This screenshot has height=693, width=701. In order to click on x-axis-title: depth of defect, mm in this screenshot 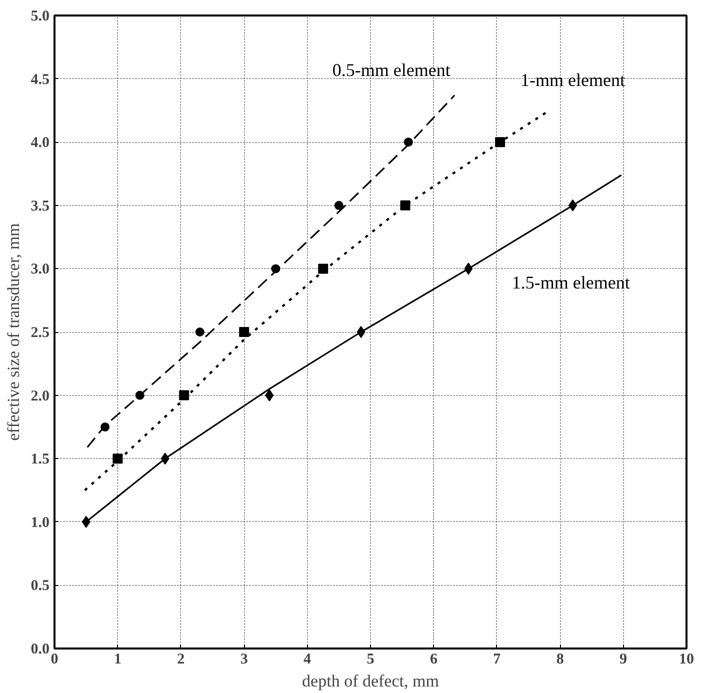, I will do `click(370, 681)`.